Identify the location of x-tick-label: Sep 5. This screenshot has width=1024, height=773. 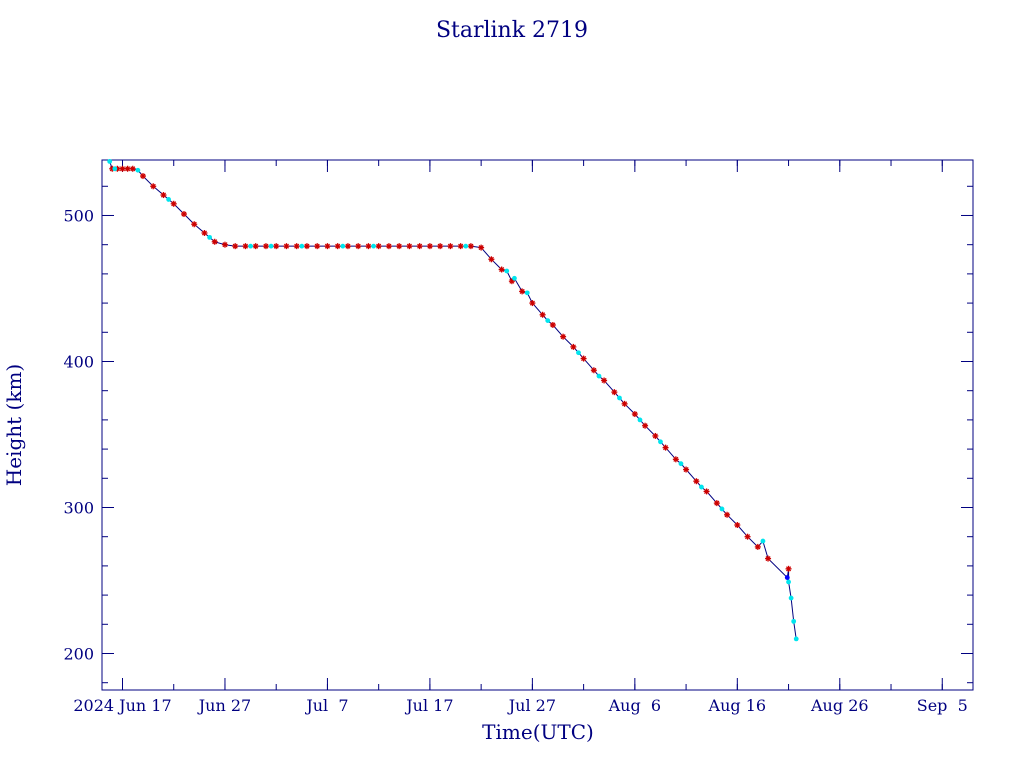
(942, 705).